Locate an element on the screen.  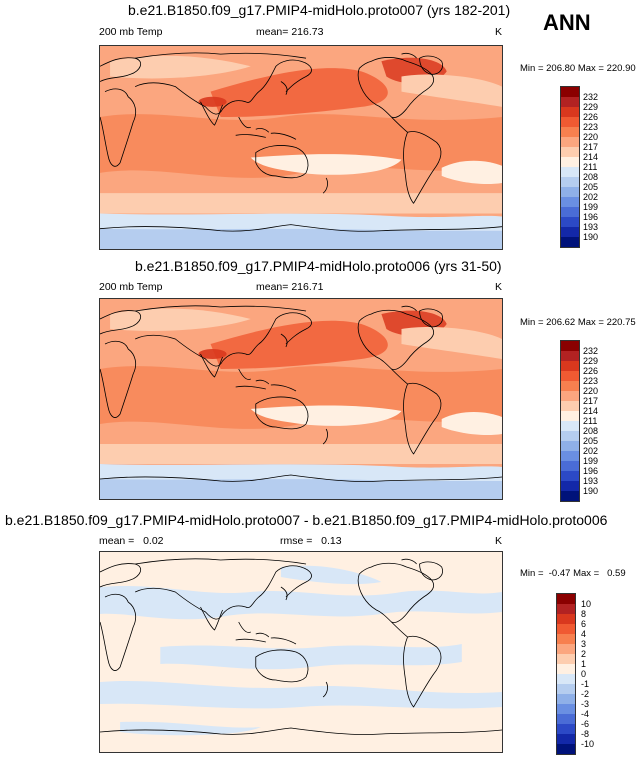
panel-2-units: K is located at coordinates (499, 287).